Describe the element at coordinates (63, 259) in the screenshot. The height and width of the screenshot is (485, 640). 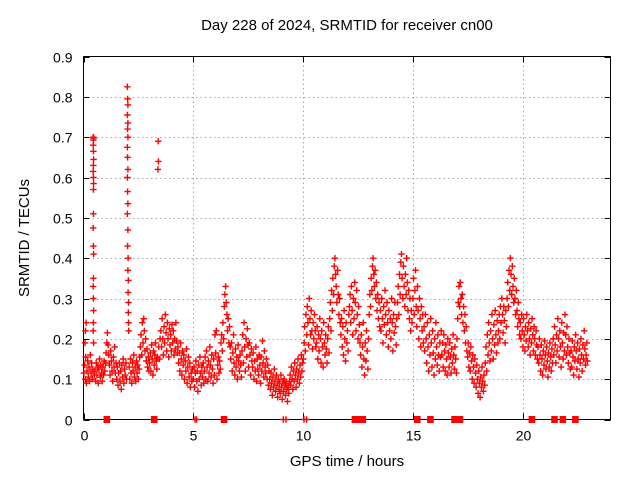
I see `y-tick-label: 0.4` at that location.